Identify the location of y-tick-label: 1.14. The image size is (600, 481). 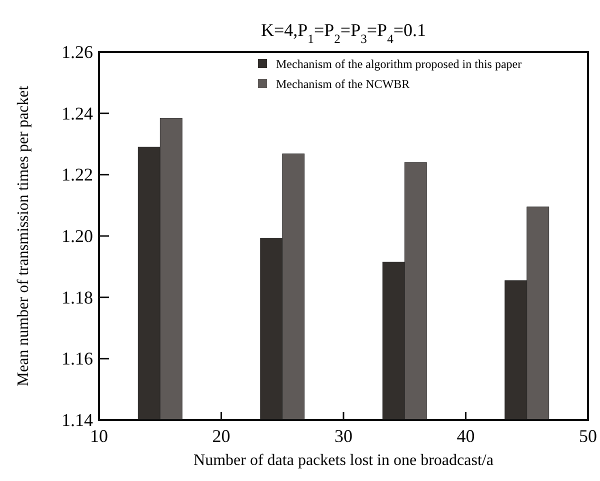
(77, 420).